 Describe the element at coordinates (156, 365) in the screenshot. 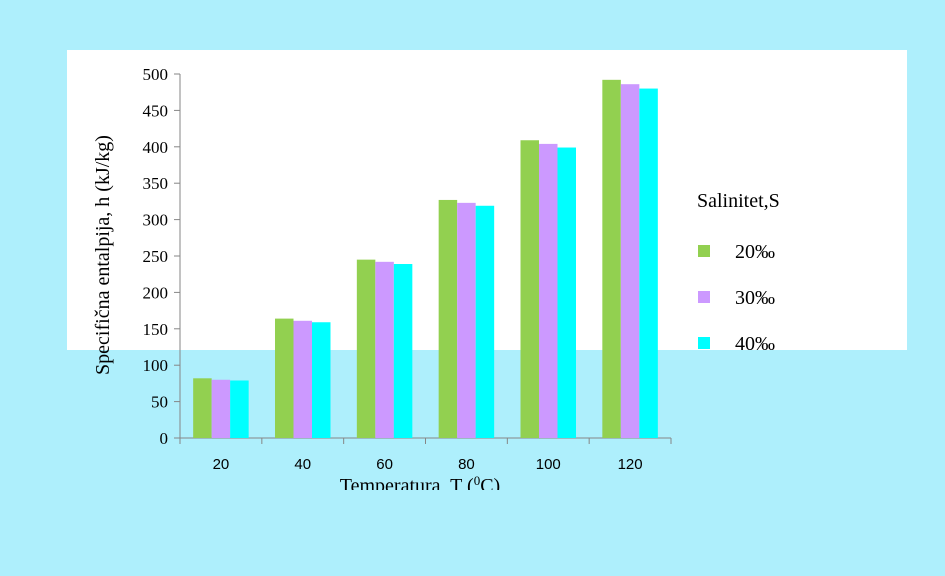

I see `y-tick-label: 100` at that location.